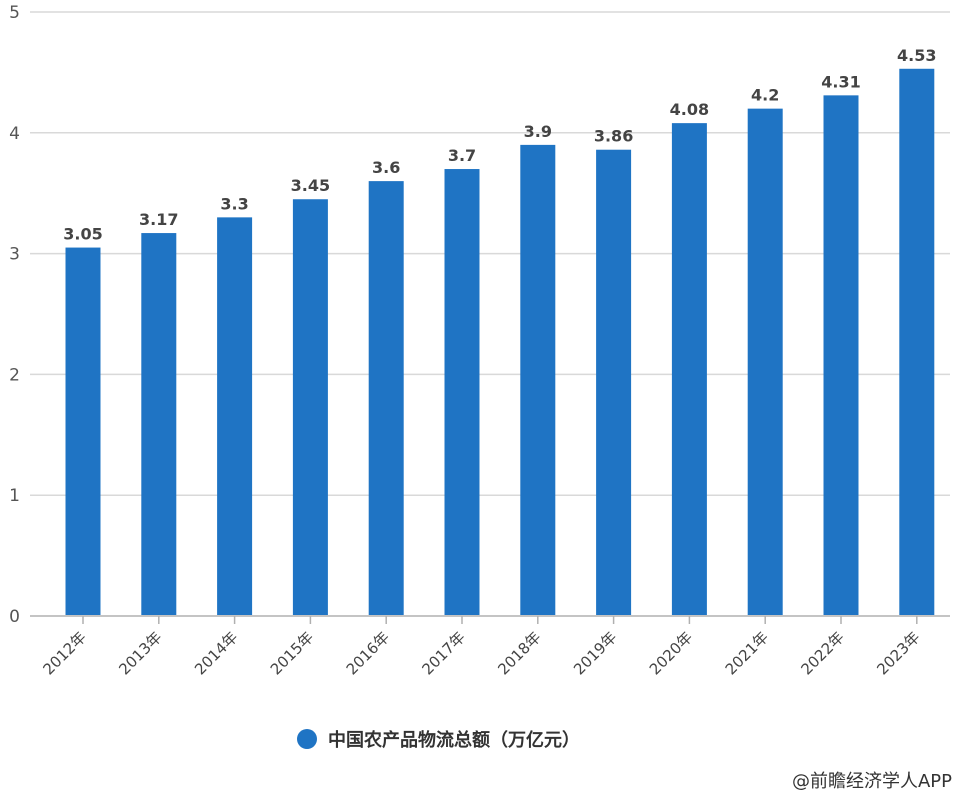 The width and height of the screenshot is (961, 797). Describe the element at coordinates (82, 234) in the screenshot. I see `bar-value-label: 3.05` at that location.